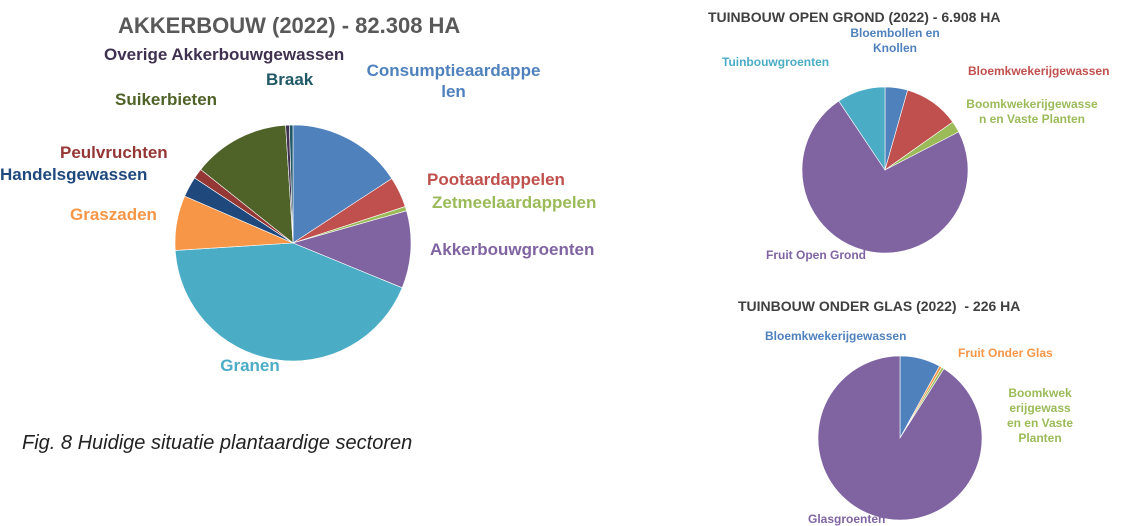 The width and height of the screenshot is (1128, 526). I want to click on slice-label: Granen, so click(250, 365).